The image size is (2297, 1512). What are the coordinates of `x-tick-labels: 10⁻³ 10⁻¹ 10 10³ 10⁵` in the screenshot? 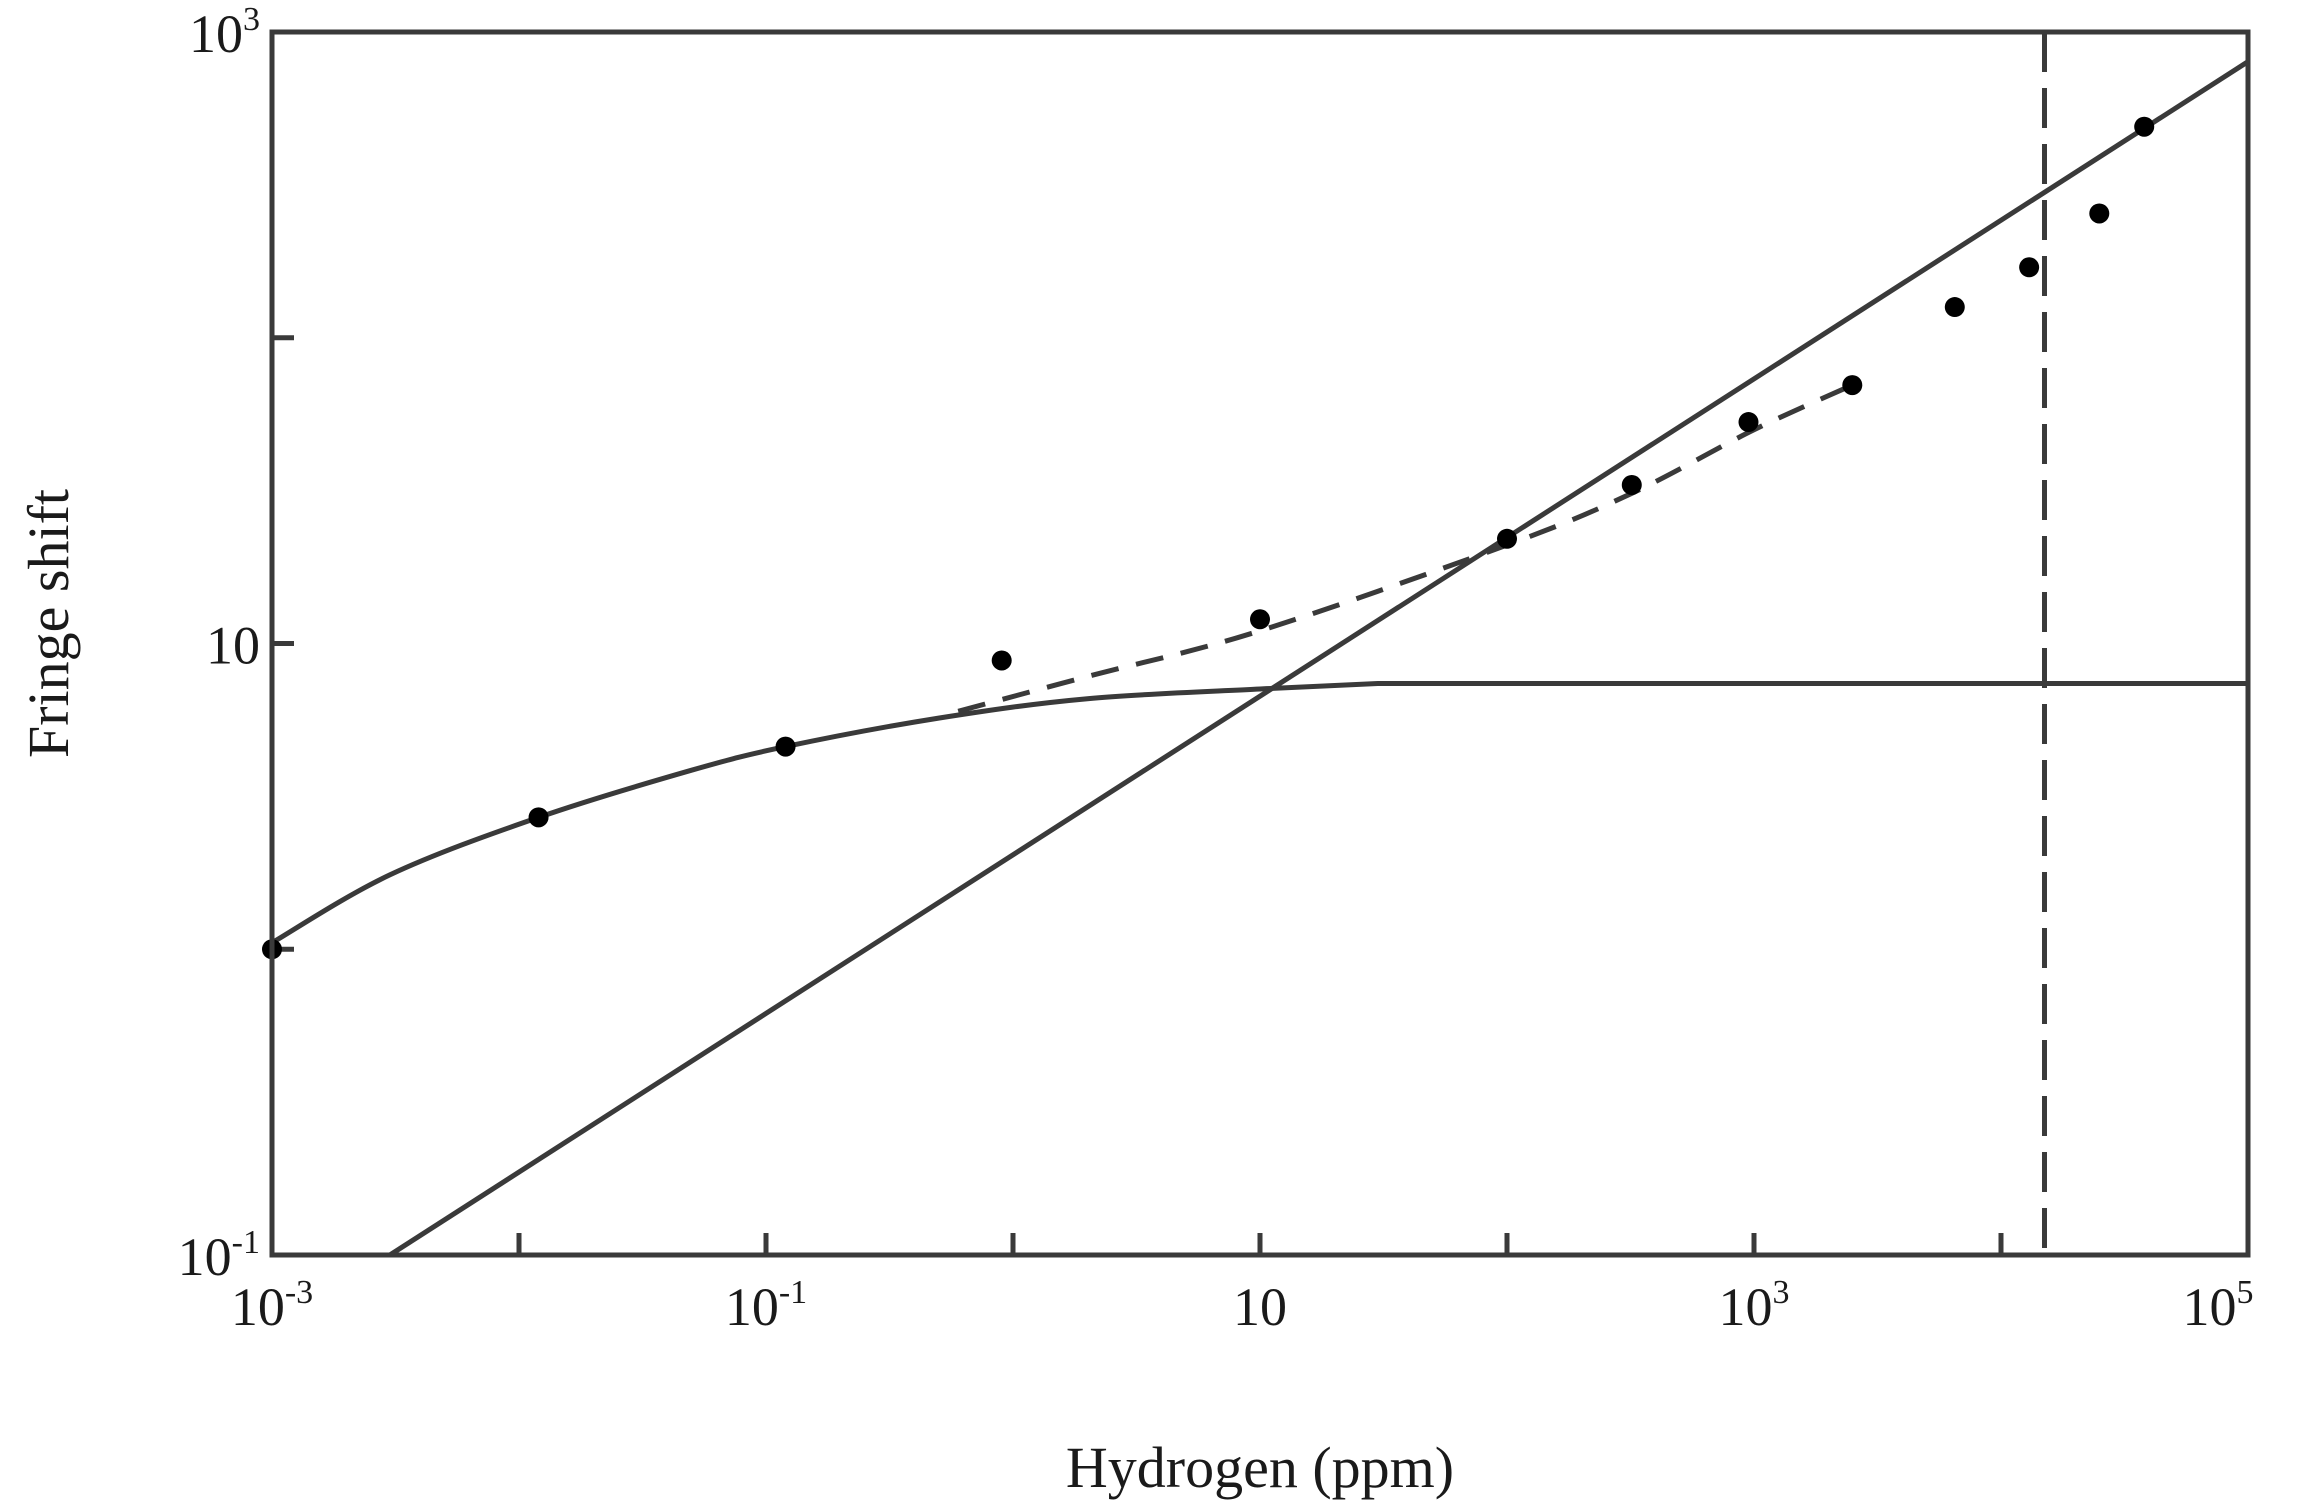 It's located at (1242, 1305).